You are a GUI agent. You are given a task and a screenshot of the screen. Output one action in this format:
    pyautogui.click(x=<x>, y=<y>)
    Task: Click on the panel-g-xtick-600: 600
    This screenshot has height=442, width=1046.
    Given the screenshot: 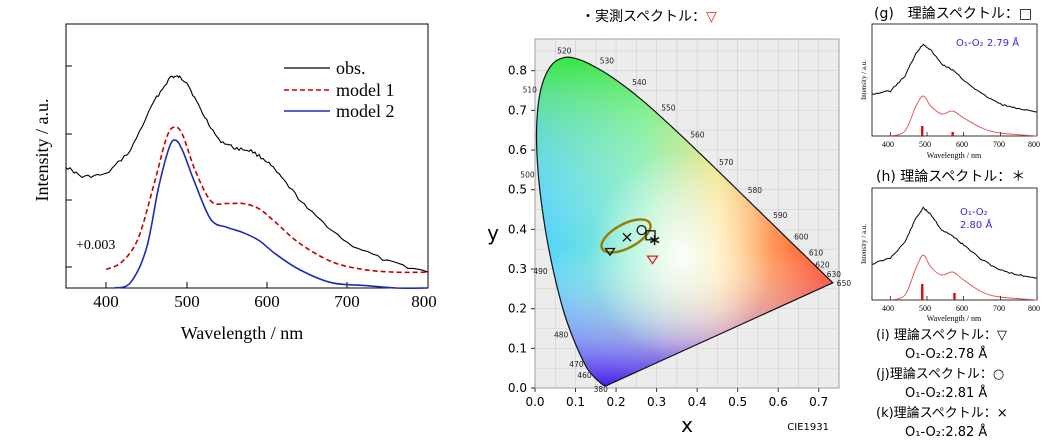 What is the action you would take?
    pyautogui.click(x=962, y=144)
    